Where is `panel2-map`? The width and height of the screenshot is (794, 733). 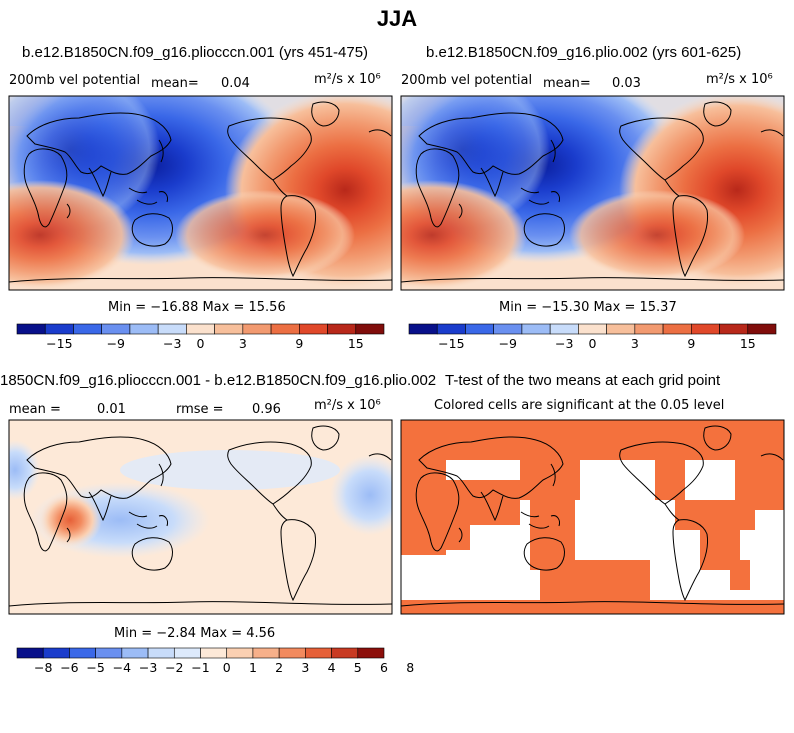 panel2-map is located at coordinates (592, 193).